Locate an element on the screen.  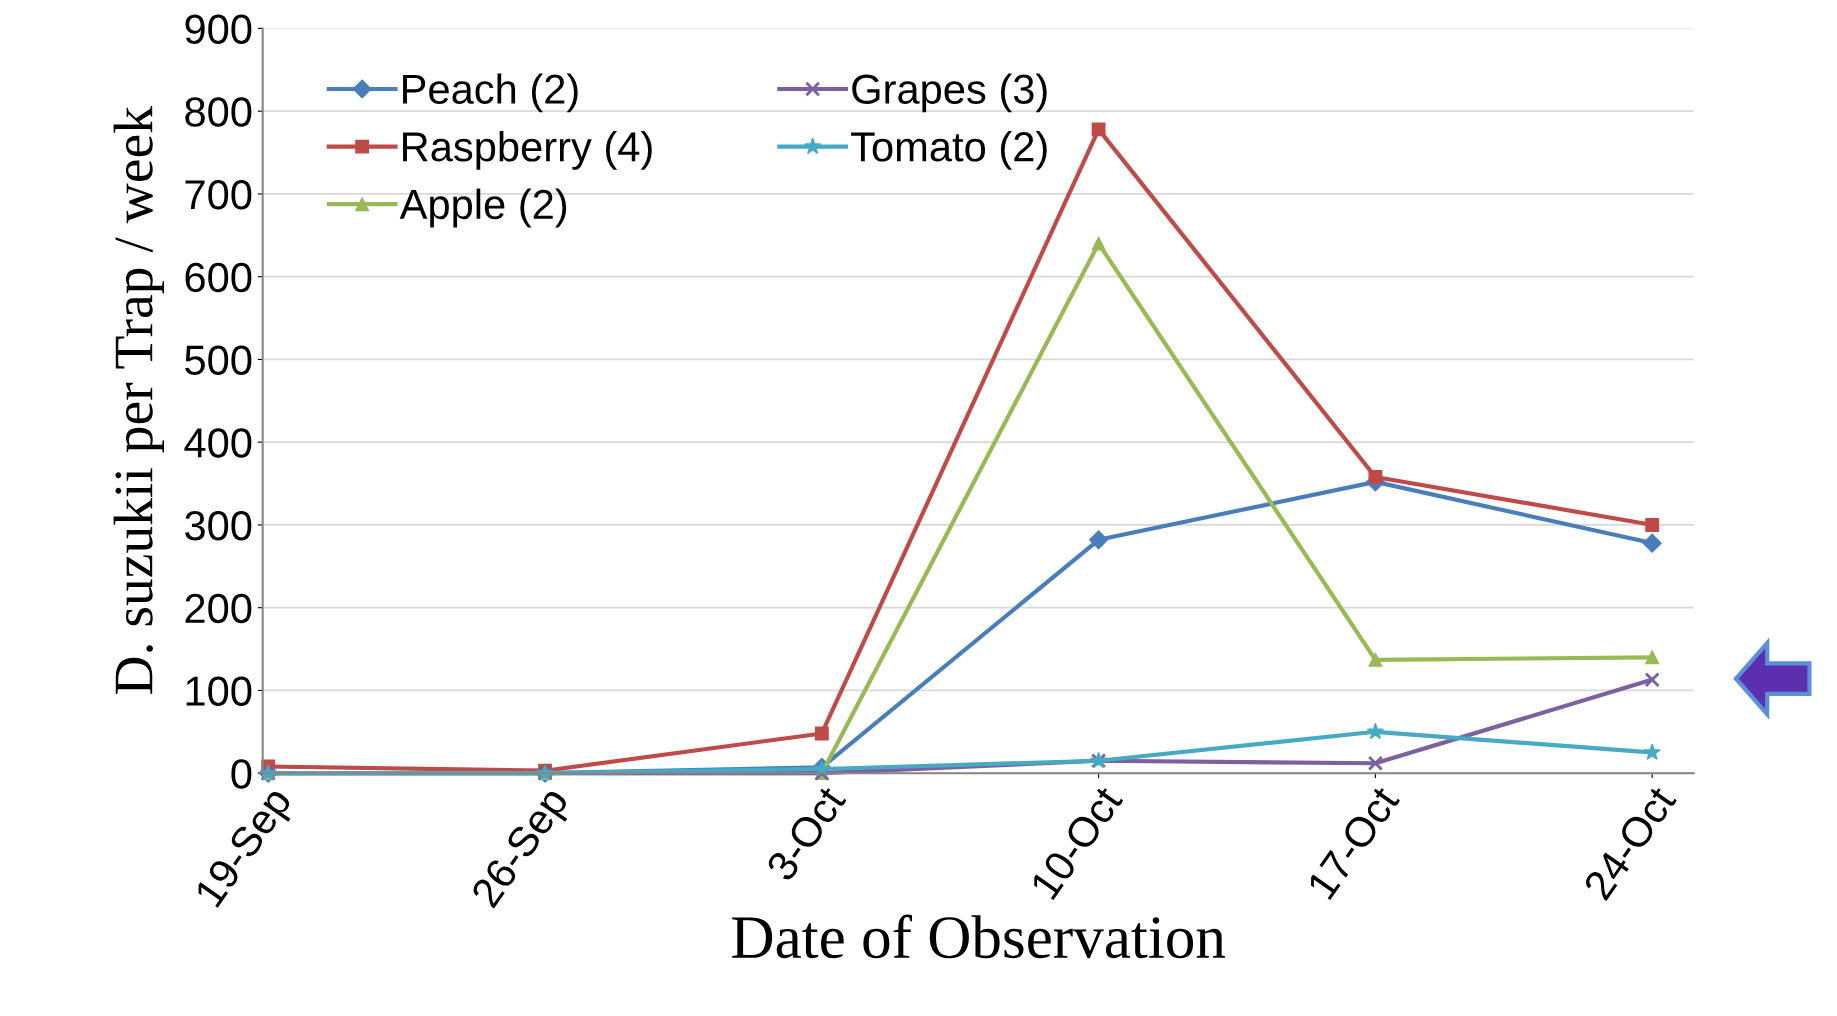
legend-label: Apple (2) is located at coordinates (483, 208).